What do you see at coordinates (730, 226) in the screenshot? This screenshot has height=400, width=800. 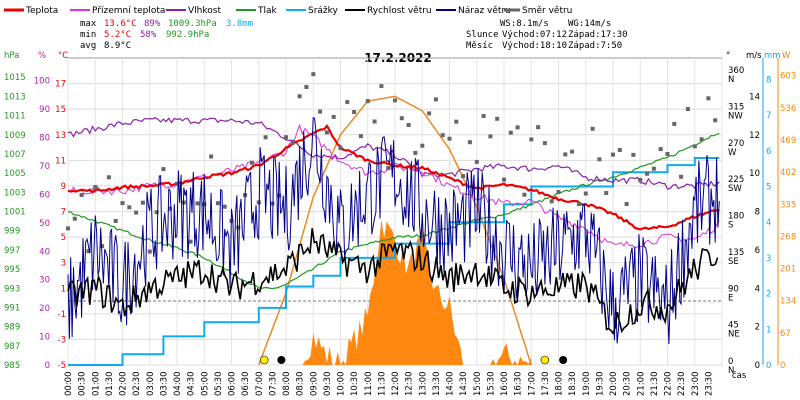 I see `tick-label-dir-name: S` at bounding box center [730, 226].